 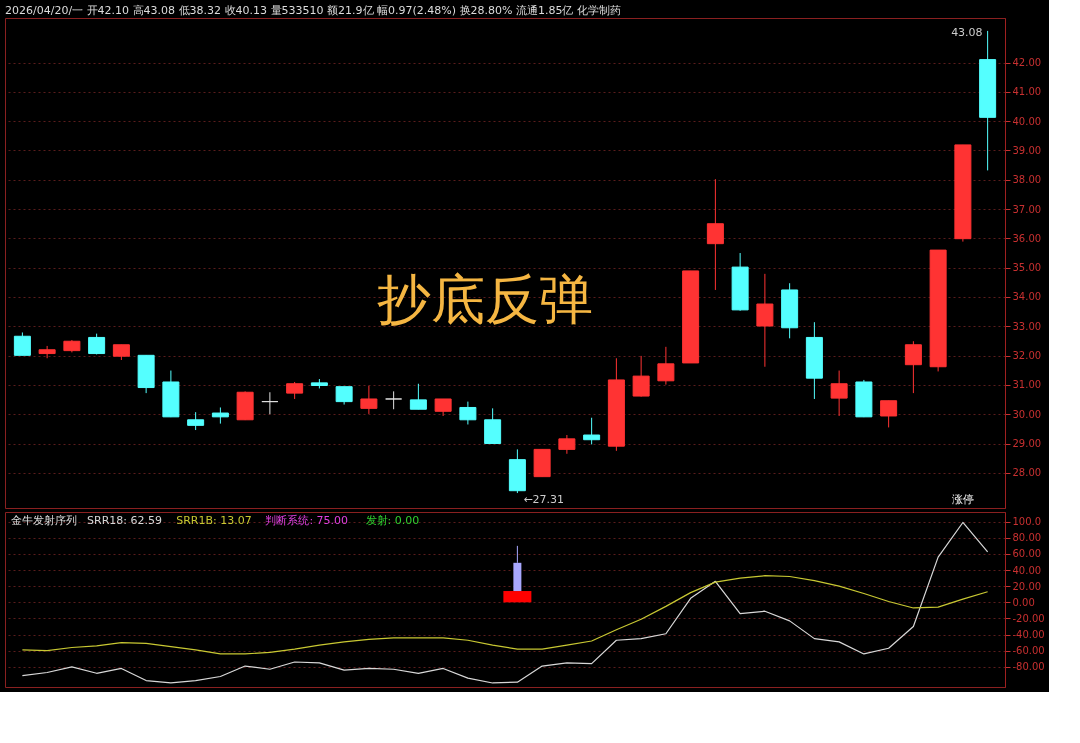 I want to click on y-tick-label: 100.0, so click(x=1027, y=522).